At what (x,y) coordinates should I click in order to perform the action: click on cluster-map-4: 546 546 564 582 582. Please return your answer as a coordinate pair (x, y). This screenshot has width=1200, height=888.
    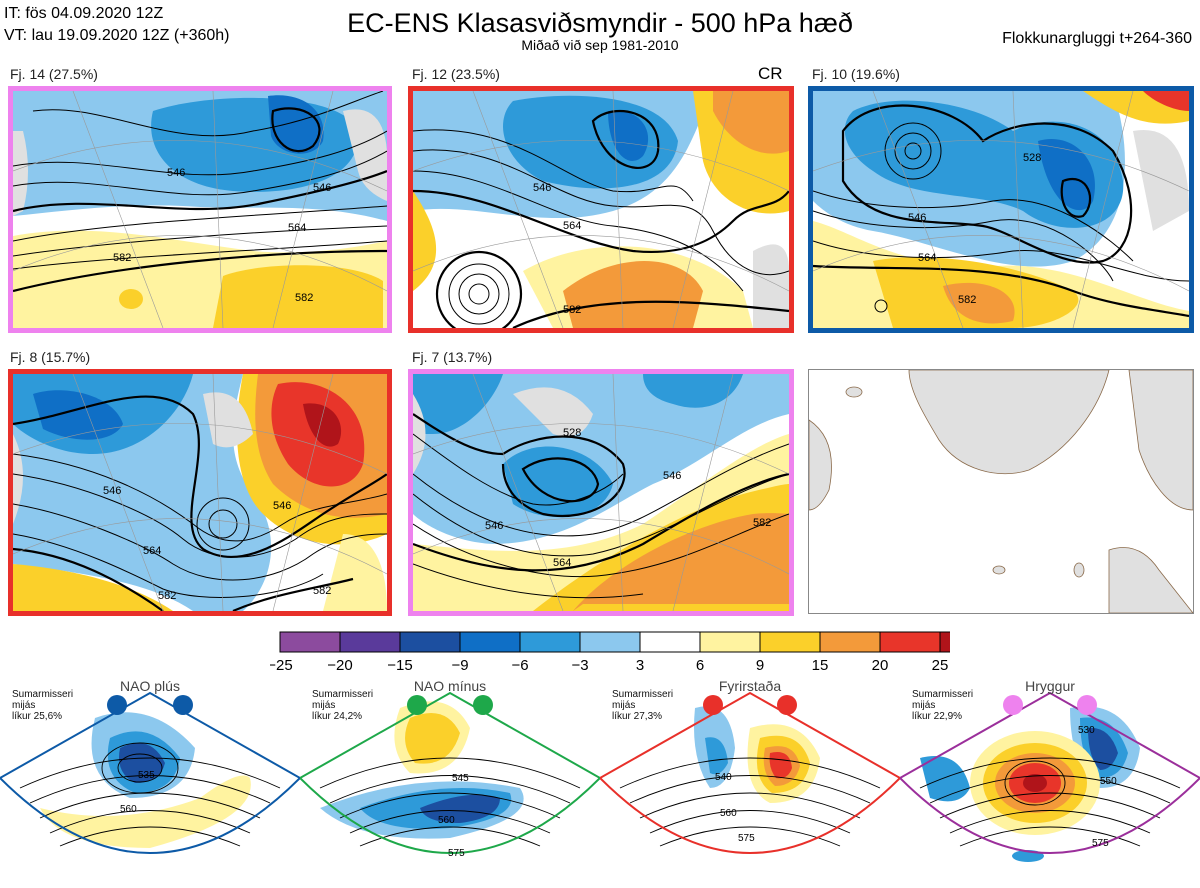
    Looking at the image, I should click on (200, 492).